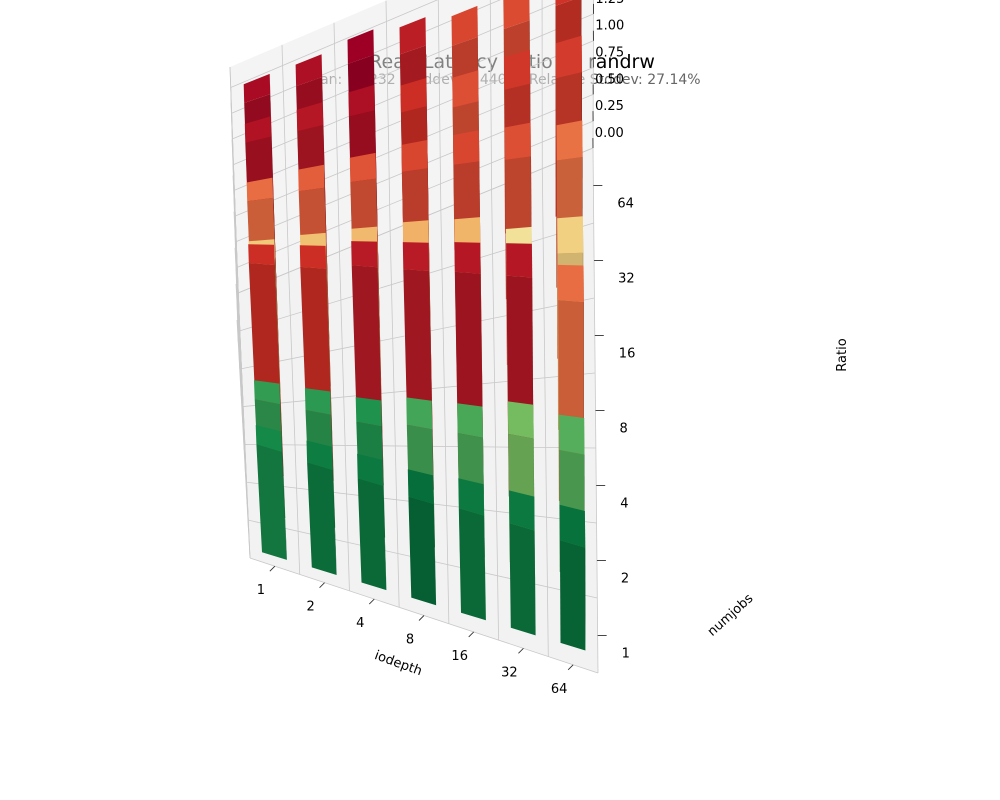 The height and width of the screenshot is (800, 1000). Describe the element at coordinates (731, 615) in the screenshot. I see `y-axis-label: numjobs` at that location.